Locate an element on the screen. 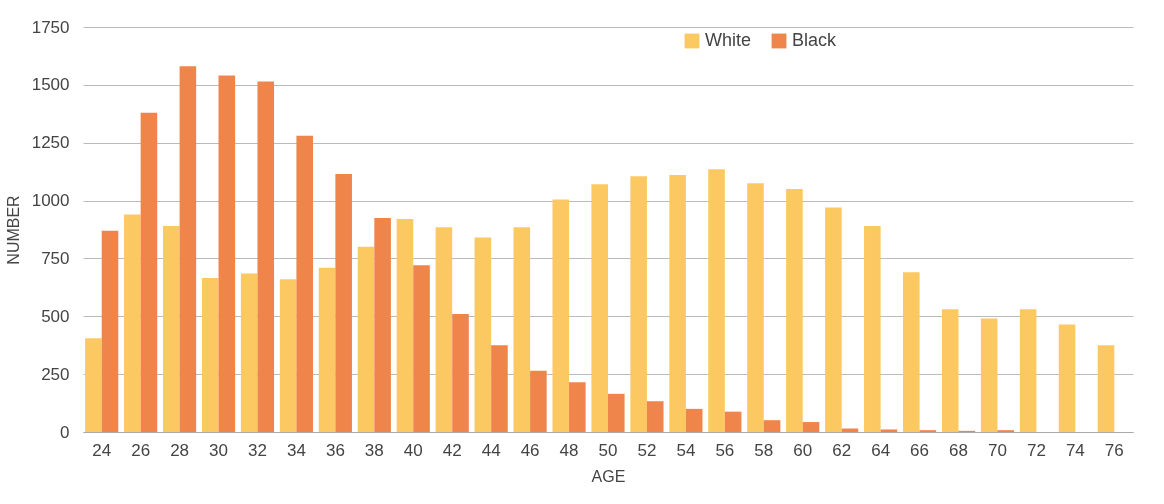 The image size is (1164, 504). x-tick-label: 28 is located at coordinates (180, 450).